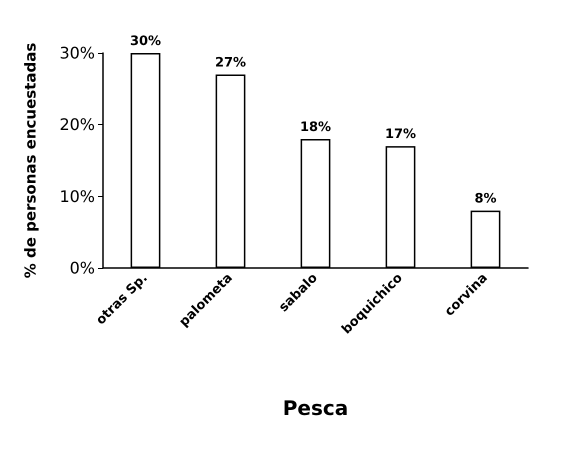  What do you see at coordinates (315, 408) in the screenshot?
I see `x-axis-title: Pesca` at bounding box center [315, 408].